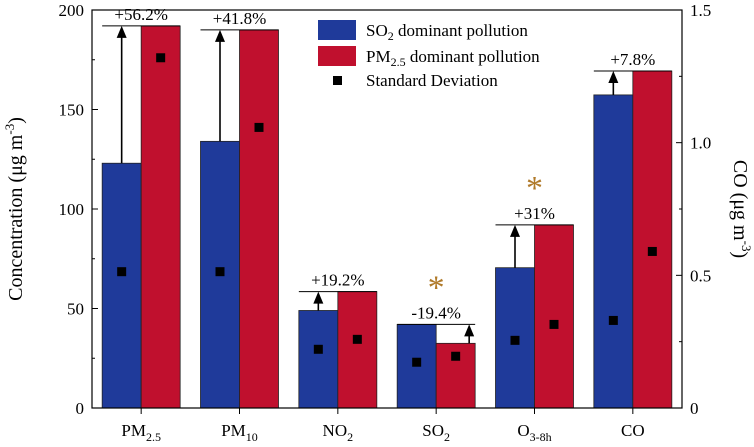  What do you see at coordinates (633, 430) in the screenshot?
I see `x-tick-label: CO` at bounding box center [633, 430].